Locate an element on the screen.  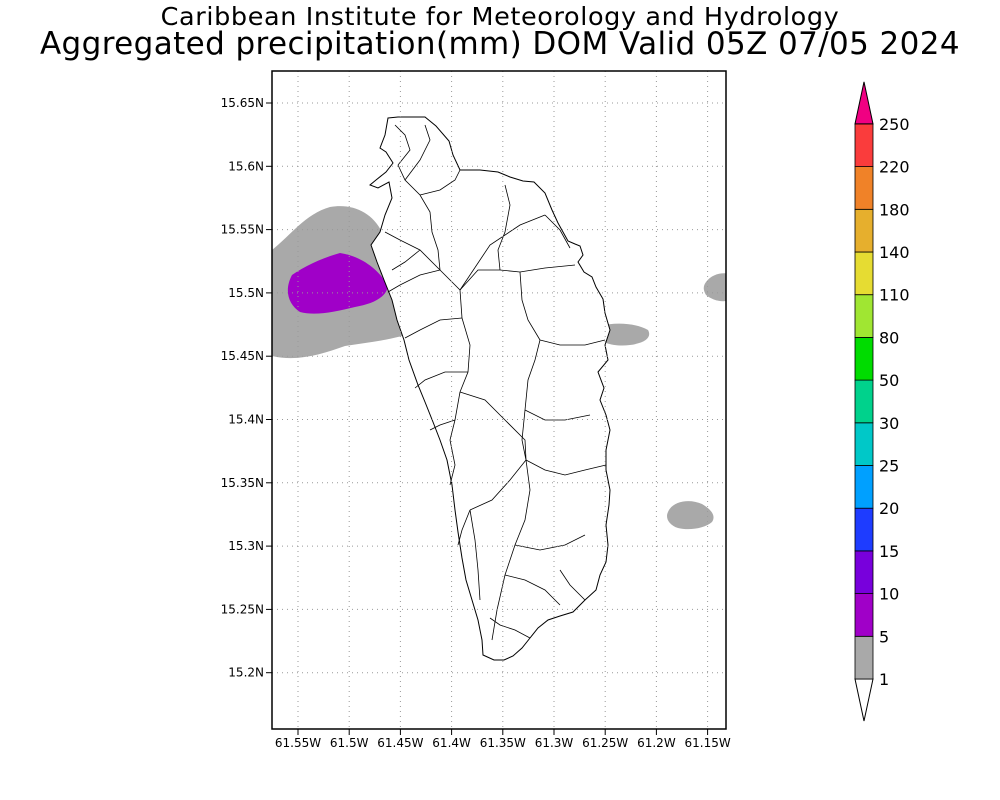
colorbar-label: 110 is located at coordinates (894, 295).